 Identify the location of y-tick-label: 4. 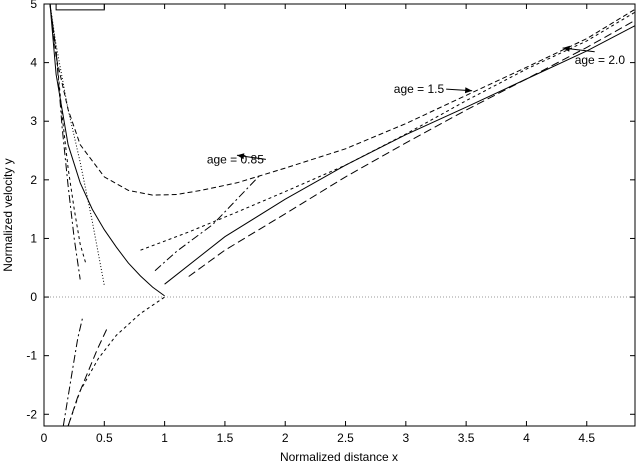
(33, 63).